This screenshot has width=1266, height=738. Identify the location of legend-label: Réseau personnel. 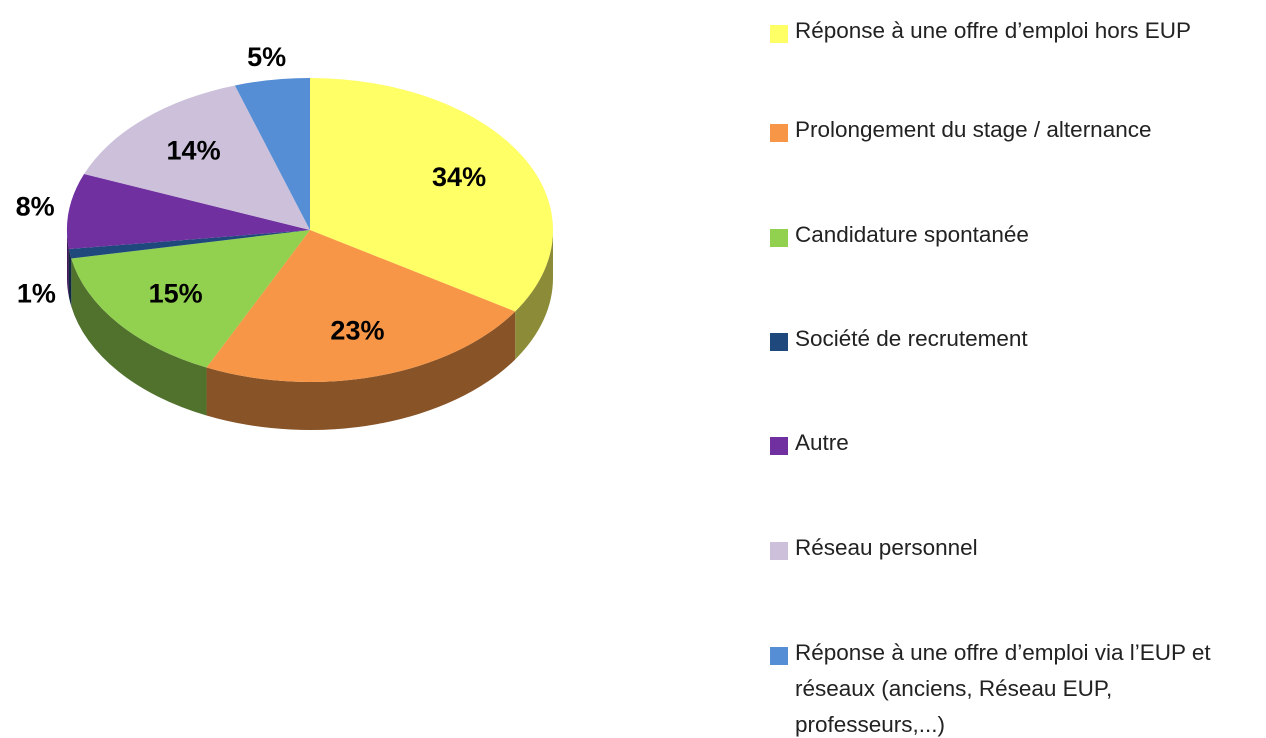
(886, 547).